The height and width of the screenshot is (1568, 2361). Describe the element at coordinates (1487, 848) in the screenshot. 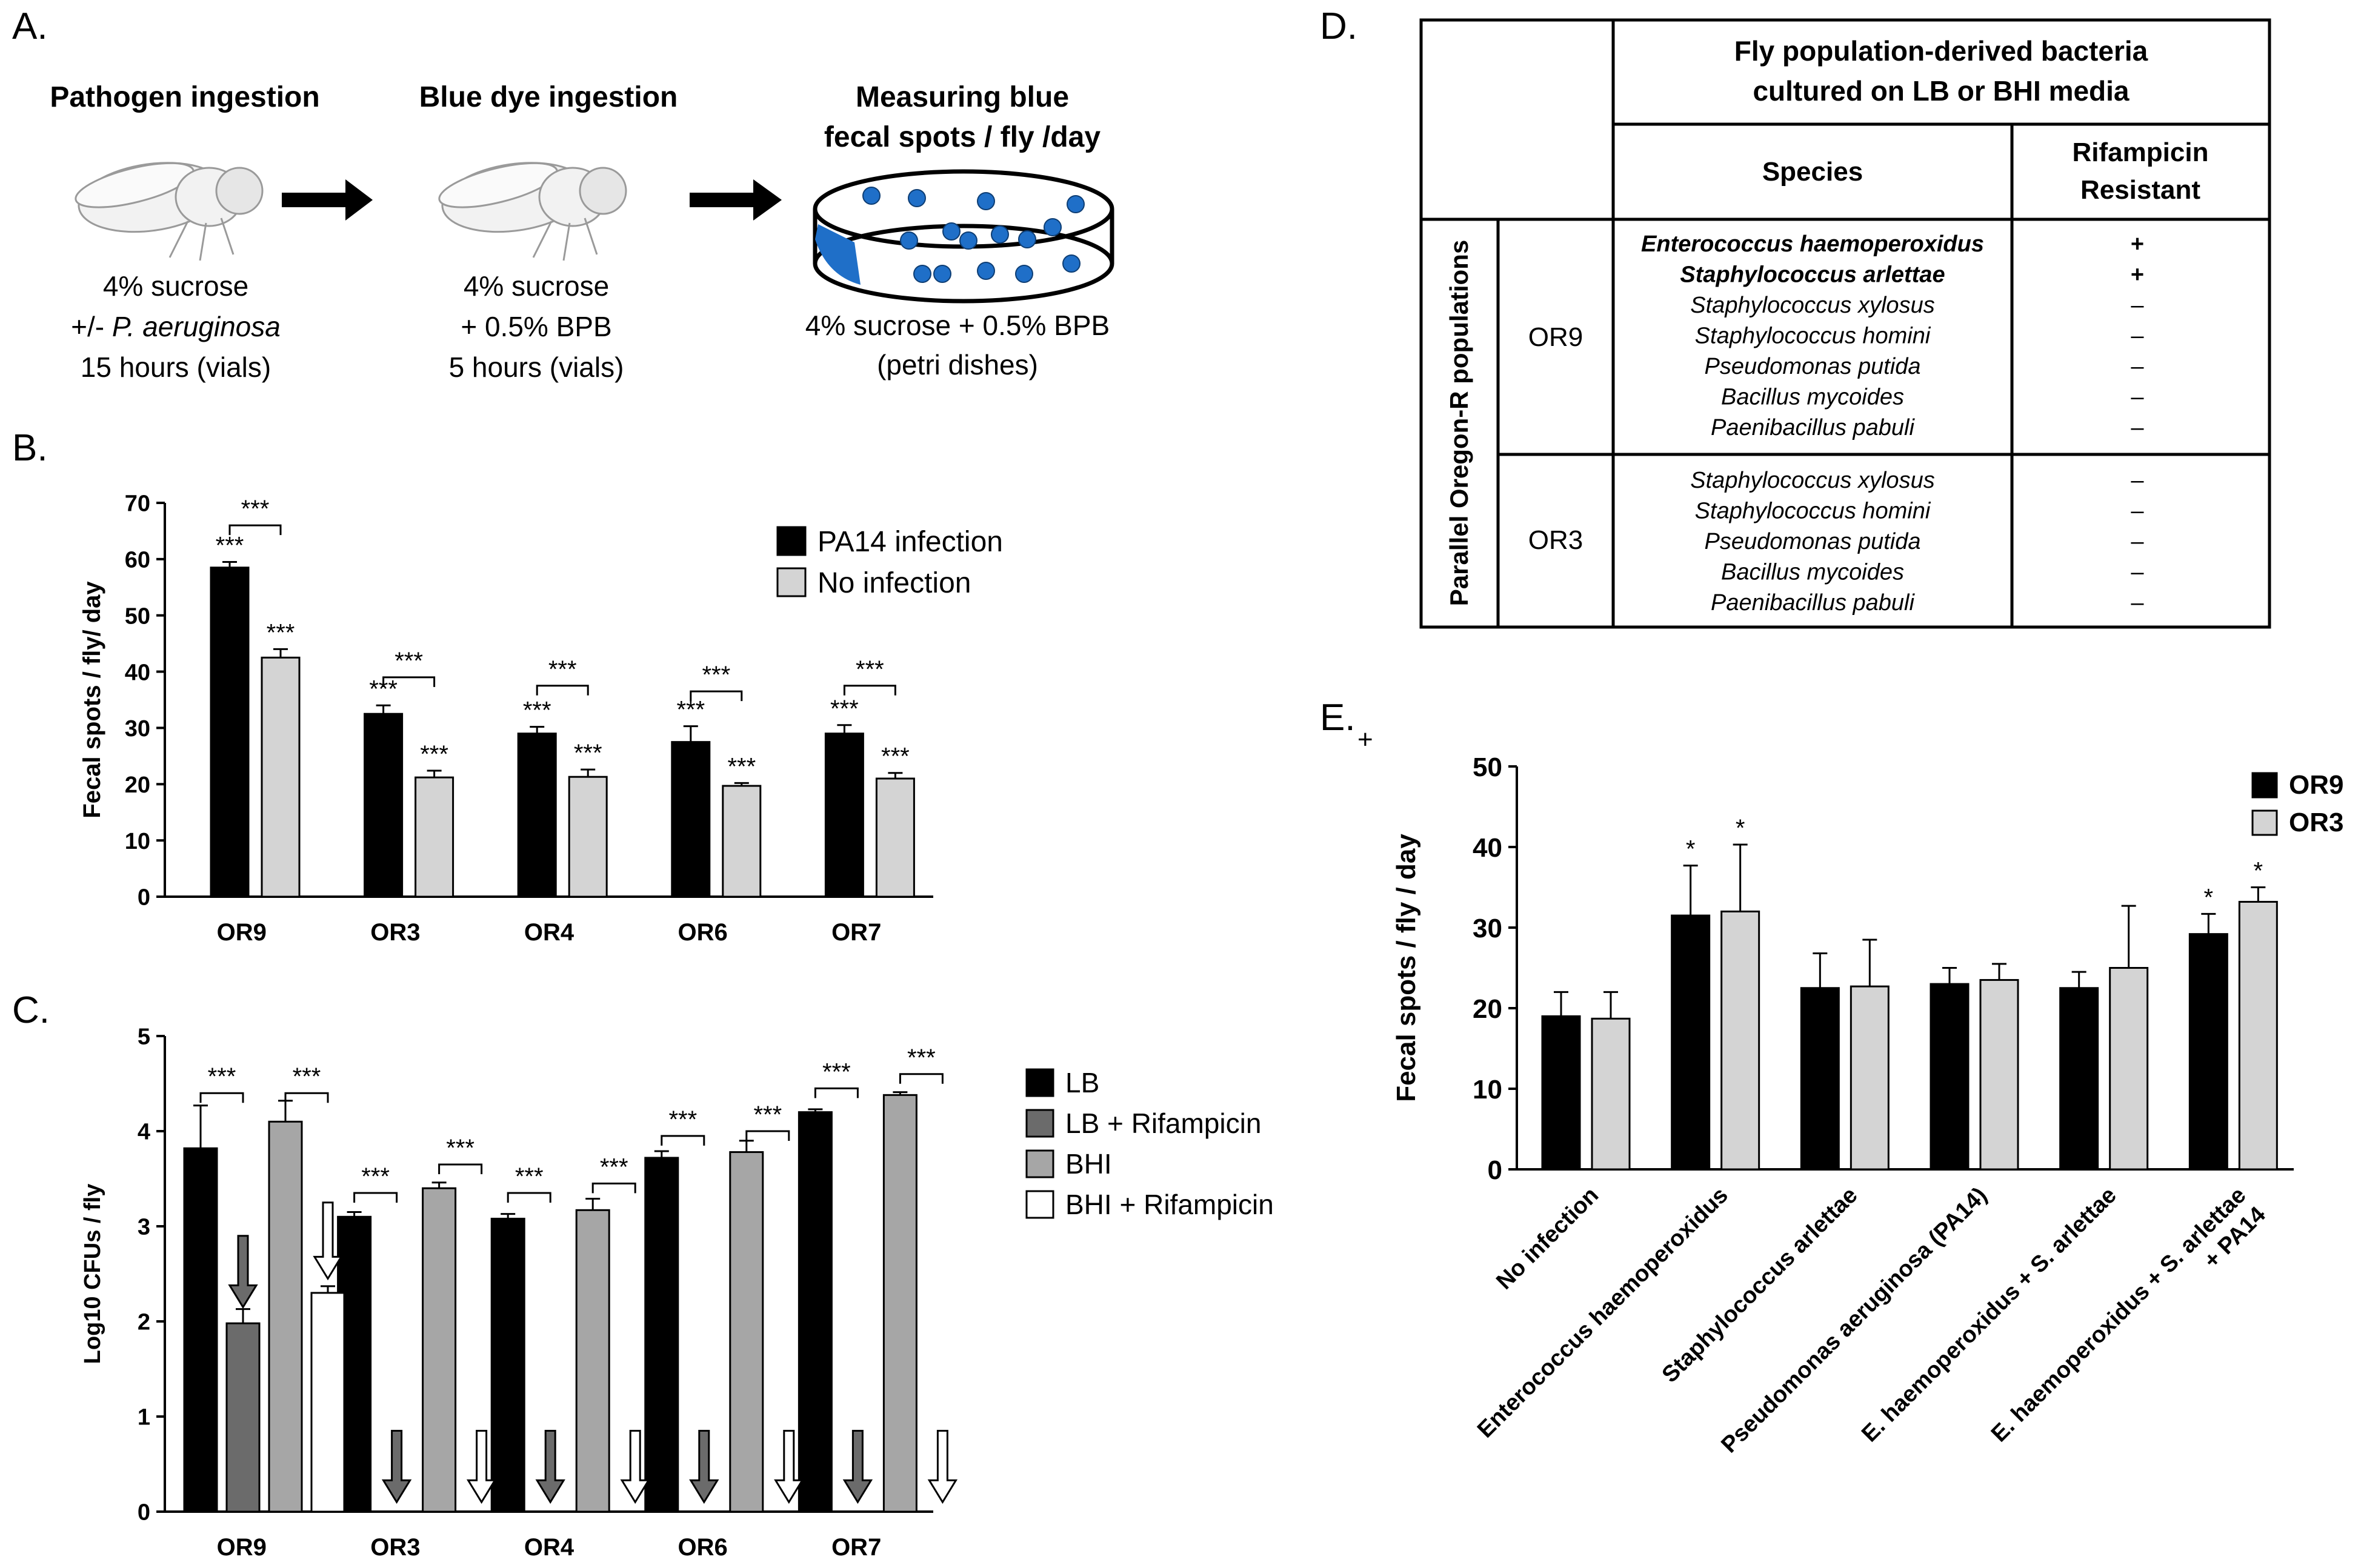

I see `y-tick-label: 40` at that location.